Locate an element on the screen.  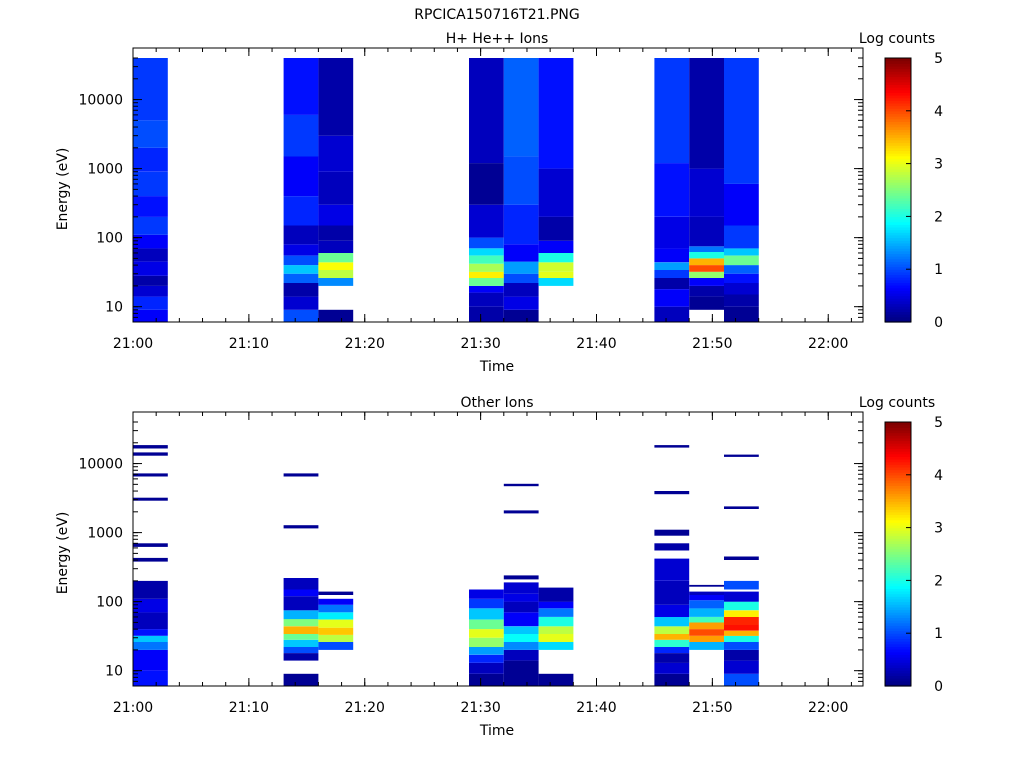
y-tick-label: 10 is located at coordinates (114, 308).